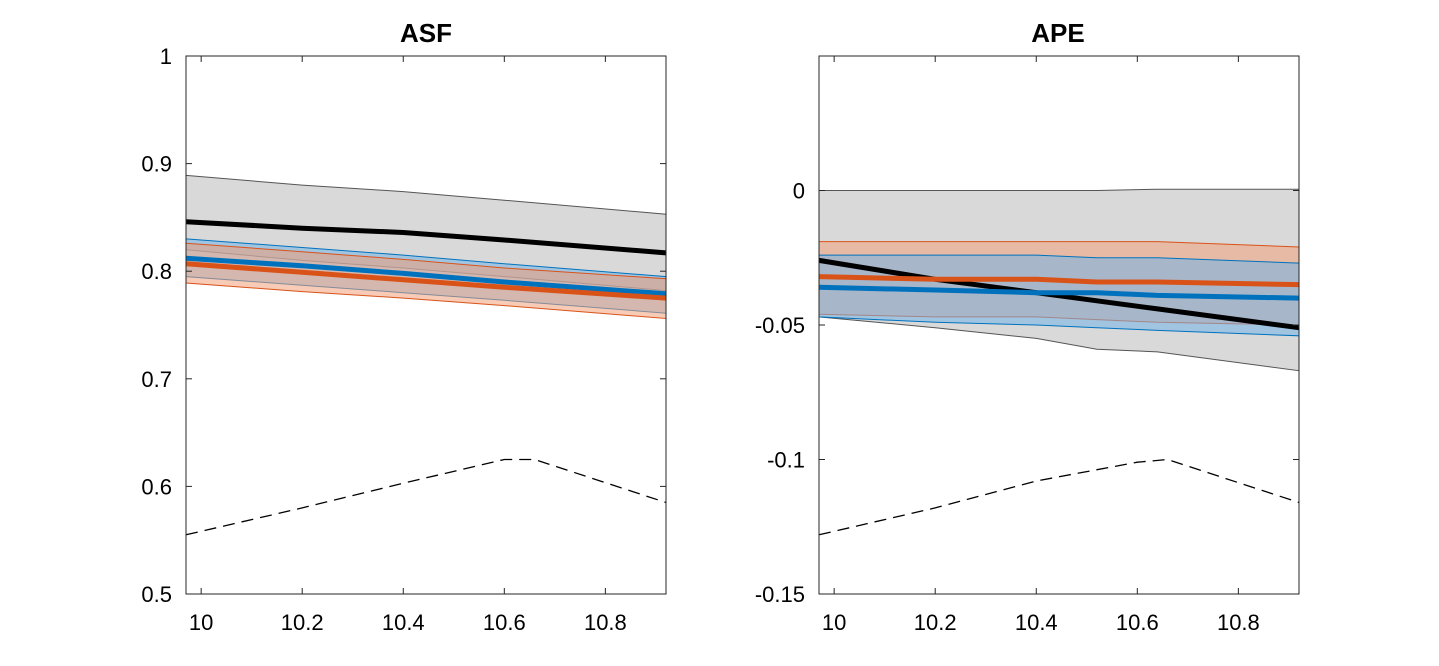 The width and height of the screenshot is (1439, 666). What do you see at coordinates (935, 622) in the screenshot?
I see `ape-xtick-label: 10.2` at bounding box center [935, 622].